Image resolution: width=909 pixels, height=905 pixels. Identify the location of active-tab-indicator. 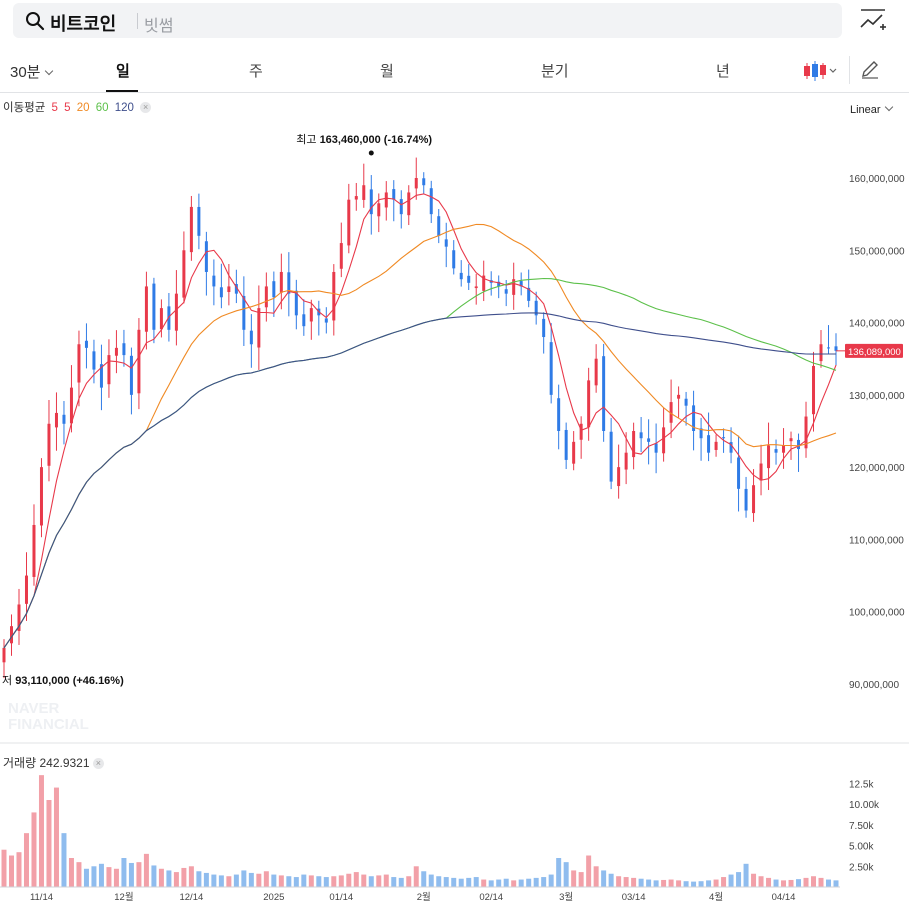
(122, 91).